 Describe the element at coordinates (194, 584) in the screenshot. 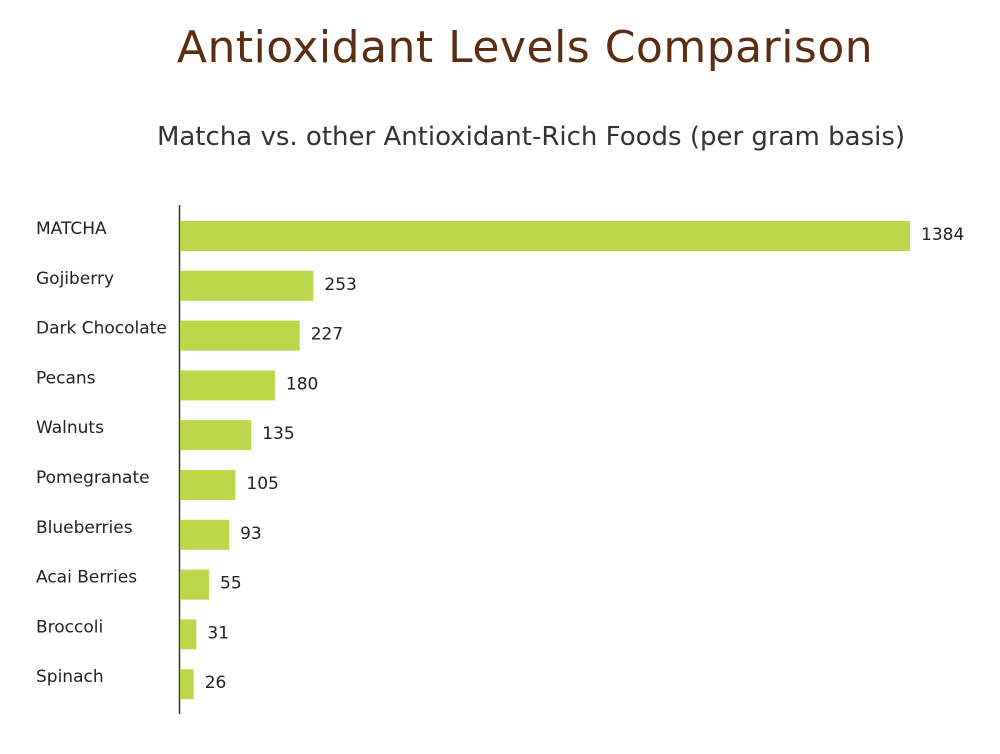

I see `bar-acai-berries` at that location.